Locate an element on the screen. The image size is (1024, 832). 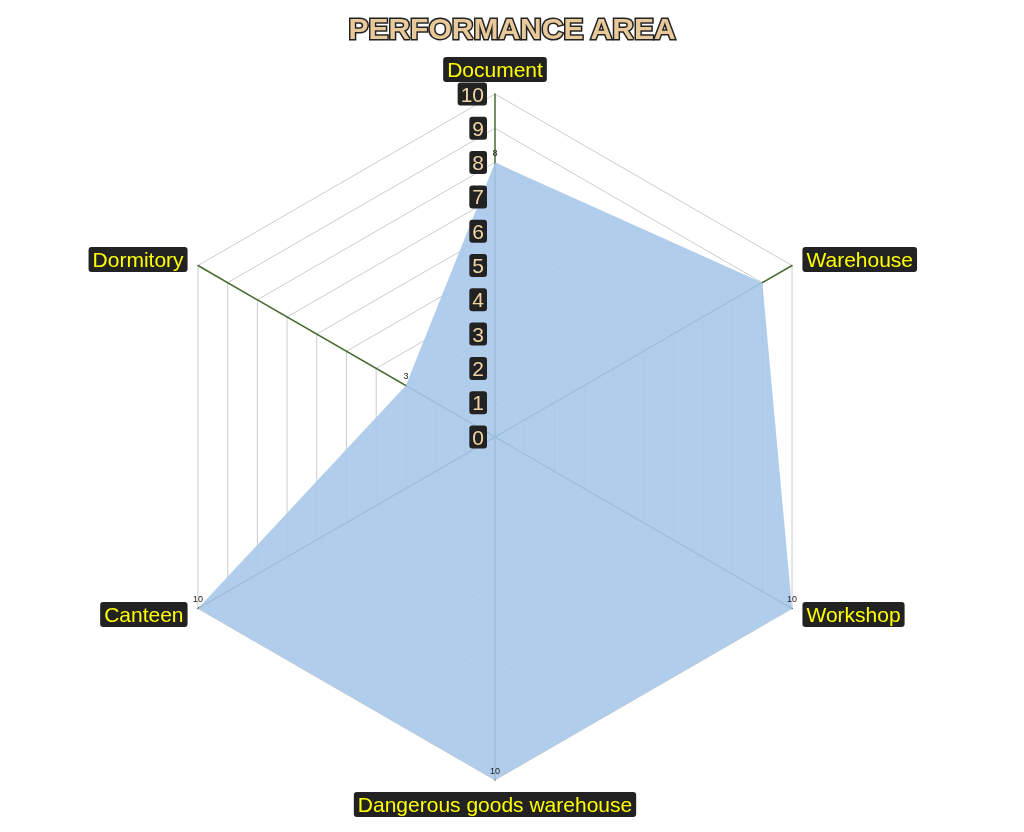
spoke-label: Dangerous goods warehouse is located at coordinates (495, 804).